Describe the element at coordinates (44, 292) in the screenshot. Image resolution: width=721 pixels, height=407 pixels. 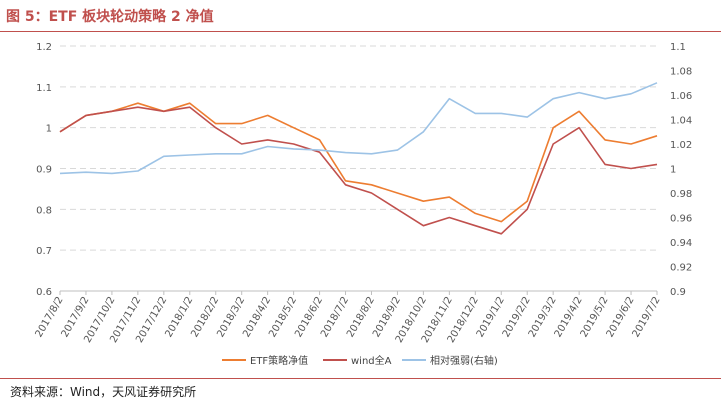
I see `left-tick-label: 0.6` at that location.